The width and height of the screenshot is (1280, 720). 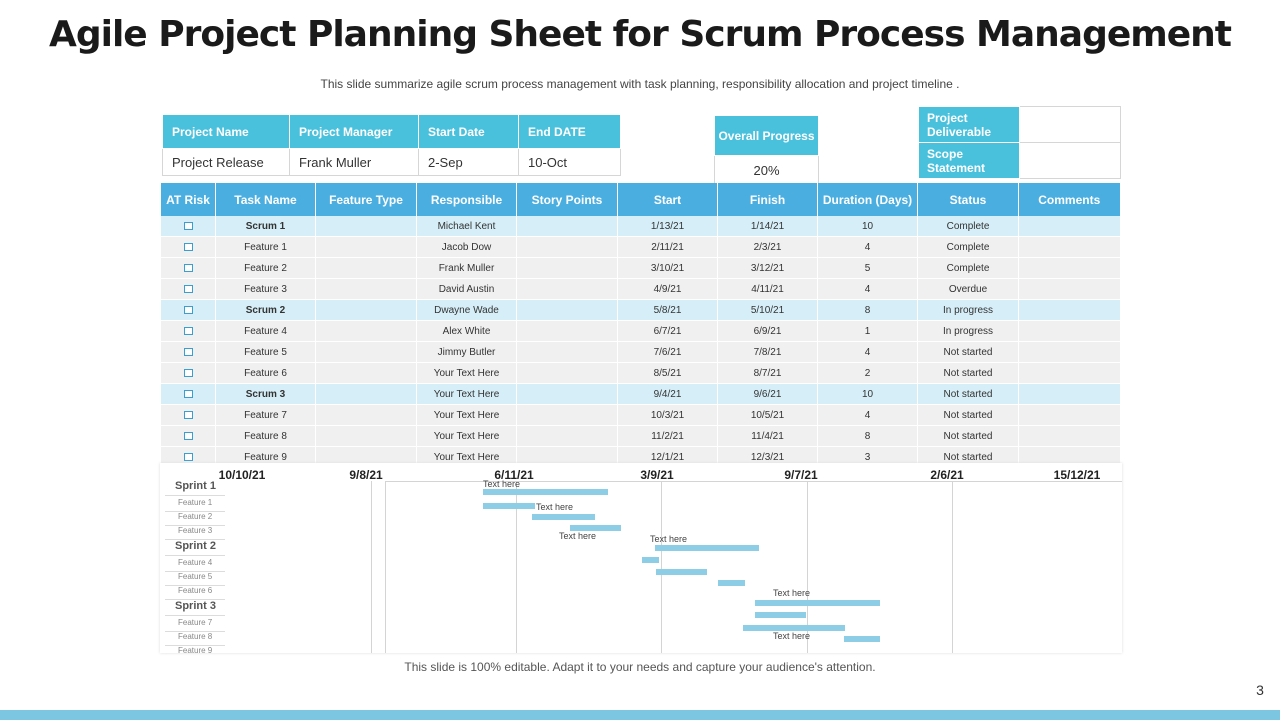 What do you see at coordinates (265, 289) in the screenshot?
I see `task-name-cell: Feature 3` at bounding box center [265, 289].